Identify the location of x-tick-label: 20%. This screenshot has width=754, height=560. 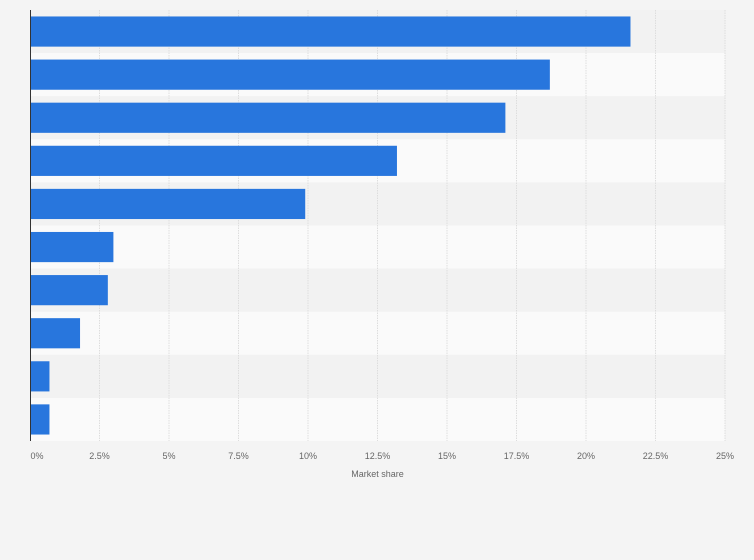
(586, 456).